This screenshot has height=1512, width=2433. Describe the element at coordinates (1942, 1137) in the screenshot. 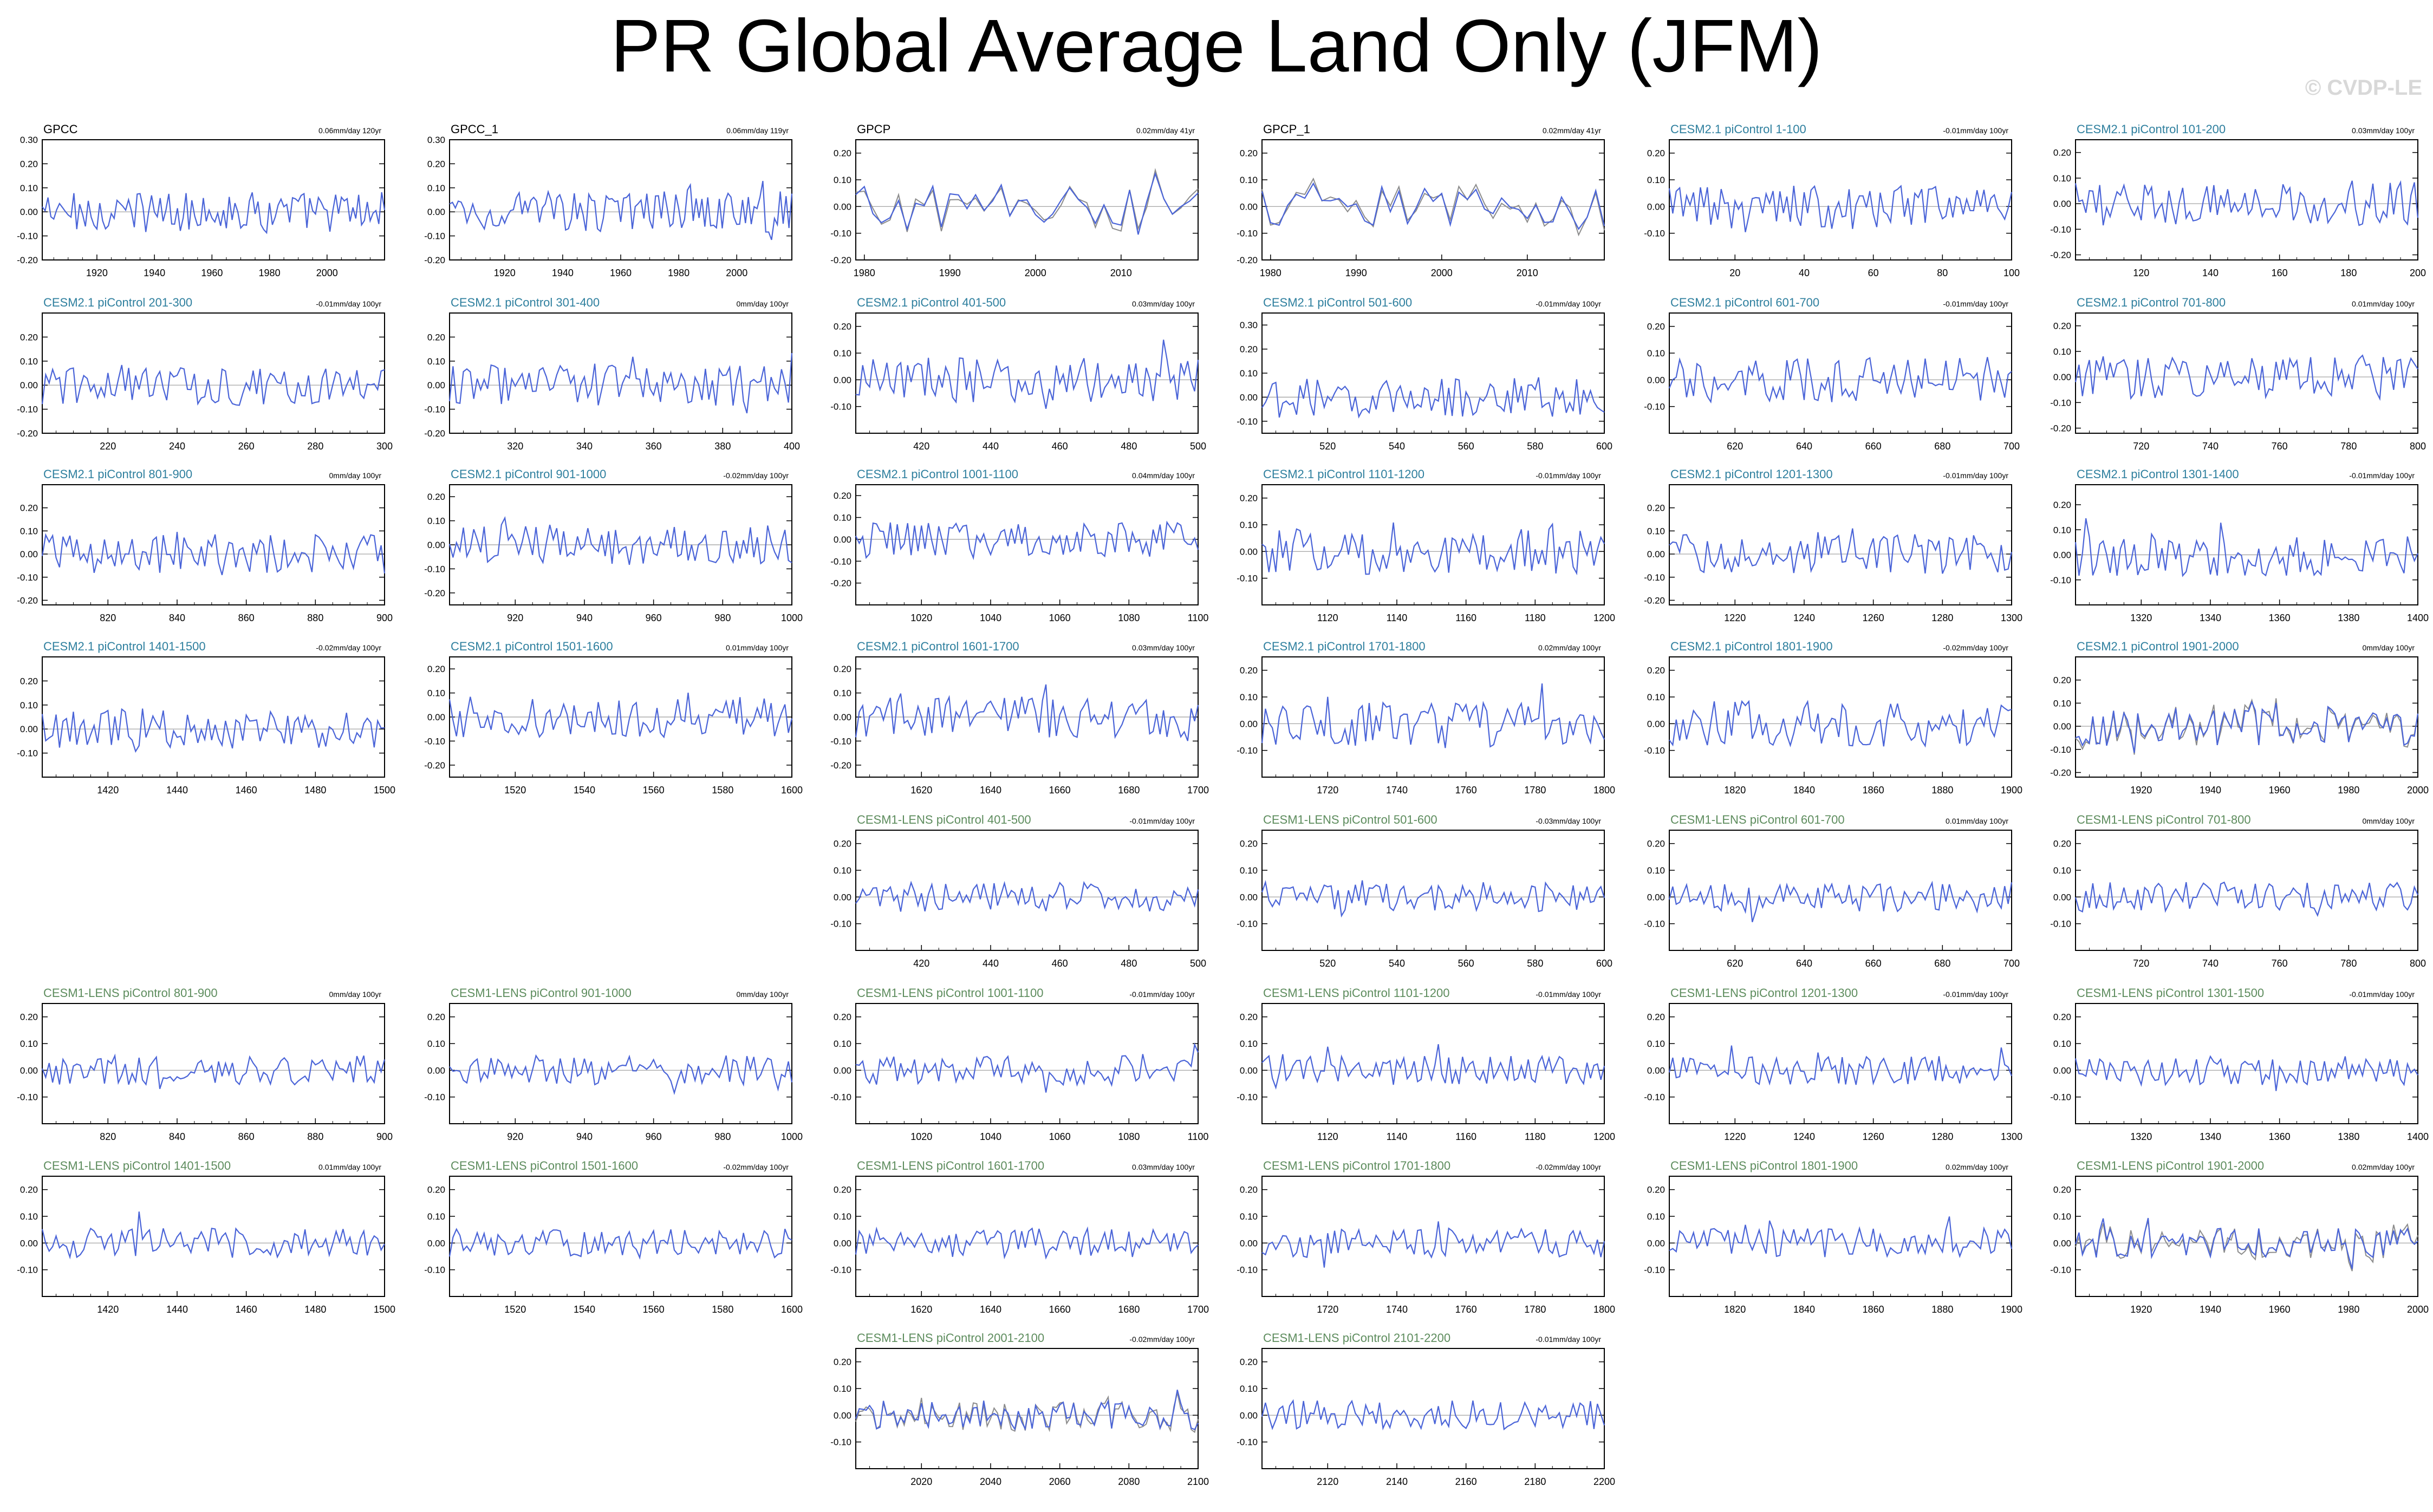

I see `x-tick-label: 1280` at that location.